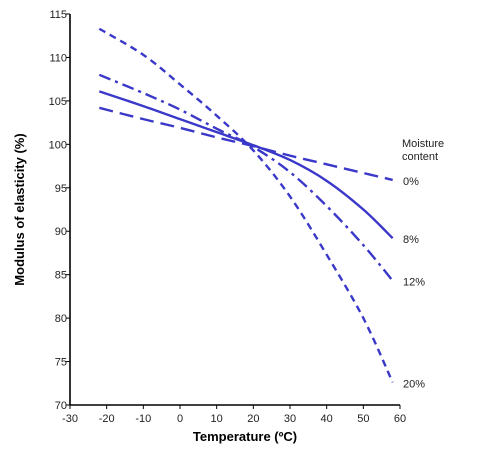 The height and width of the screenshot is (450, 477). Describe the element at coordinates (400, 419) in the screenshot. I see `x-tick-label: 60` at that location.